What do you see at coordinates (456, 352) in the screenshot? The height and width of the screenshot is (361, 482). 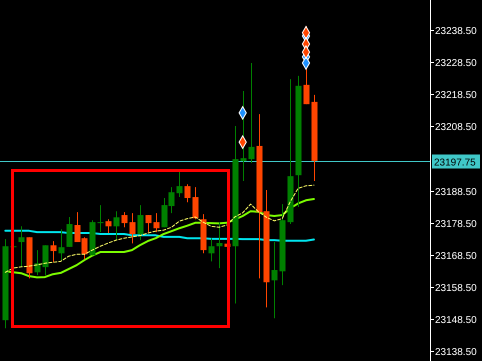 I see `y-tick-label: 23138.50` at bounding box center [456, 352].